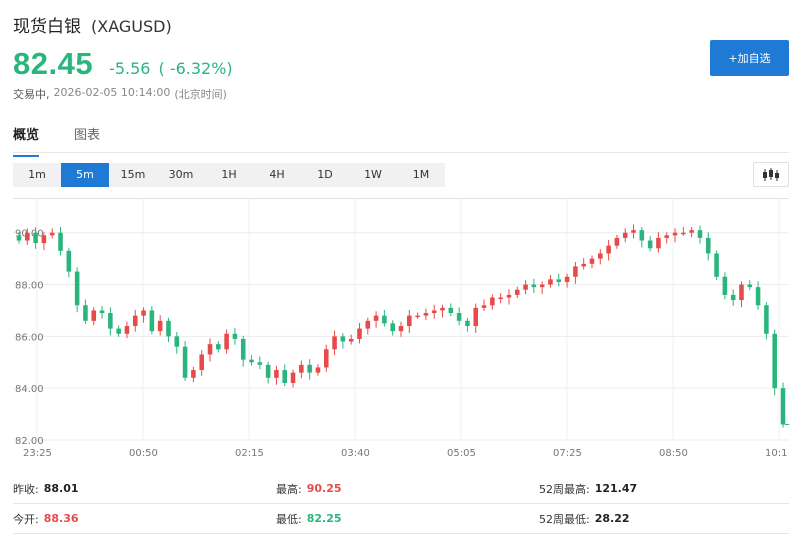  I want to click on last-price: 82.45, so click(53, 63).